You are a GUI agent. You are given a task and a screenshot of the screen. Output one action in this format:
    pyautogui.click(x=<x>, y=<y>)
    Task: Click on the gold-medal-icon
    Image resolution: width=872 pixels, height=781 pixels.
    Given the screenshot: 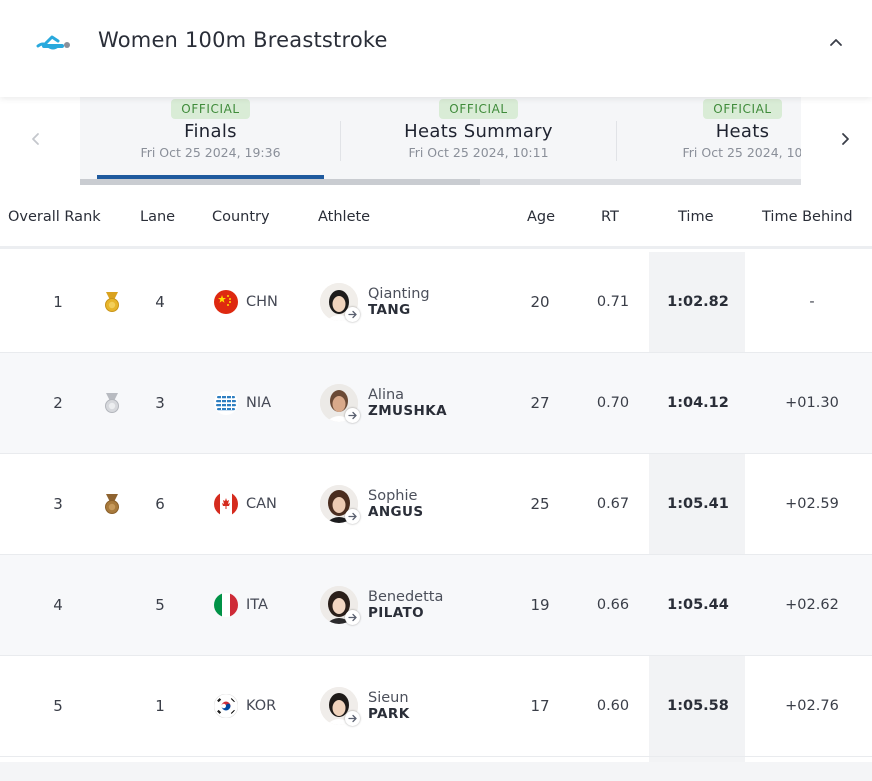 What is the action you would take?
    pyautogui.click(x=112, y=302)
    